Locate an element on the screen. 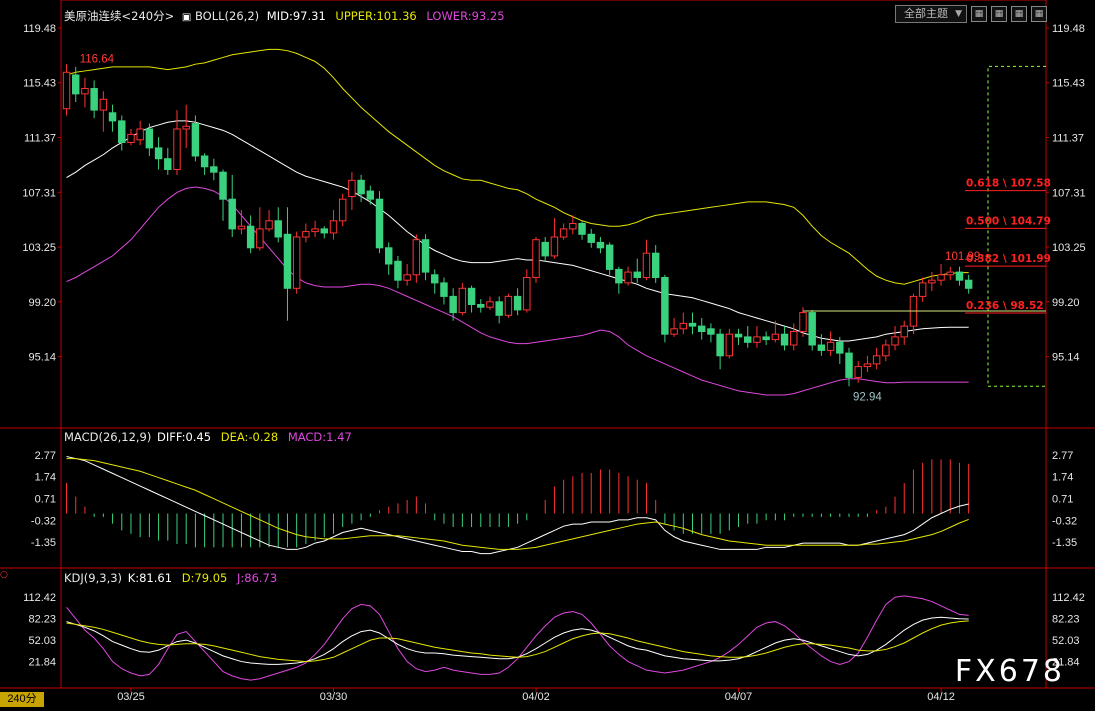  y-tick-label-left: 107.31 is located at coordinates (39, 193).